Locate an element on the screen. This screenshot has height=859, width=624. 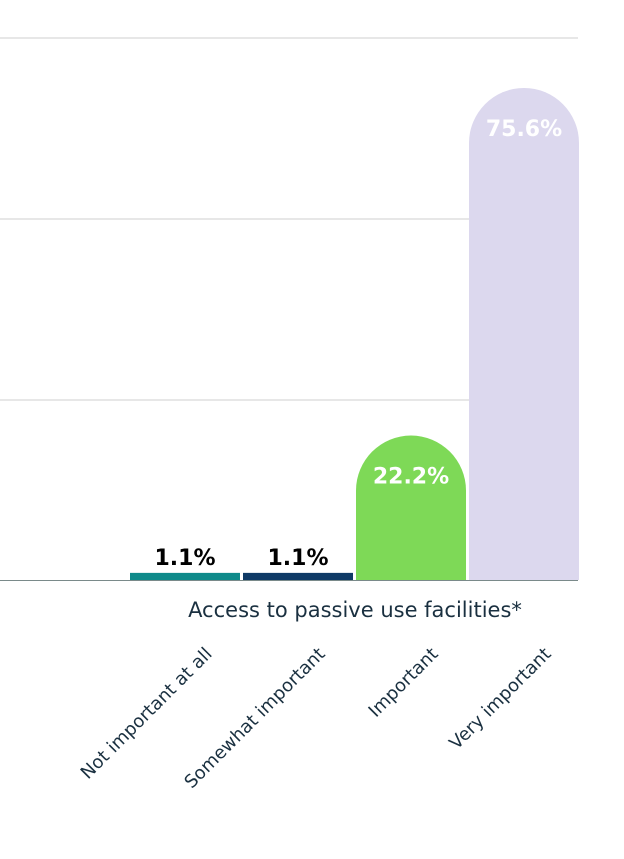
value-label-important: 22.2% is located at coordinates (411, 477).